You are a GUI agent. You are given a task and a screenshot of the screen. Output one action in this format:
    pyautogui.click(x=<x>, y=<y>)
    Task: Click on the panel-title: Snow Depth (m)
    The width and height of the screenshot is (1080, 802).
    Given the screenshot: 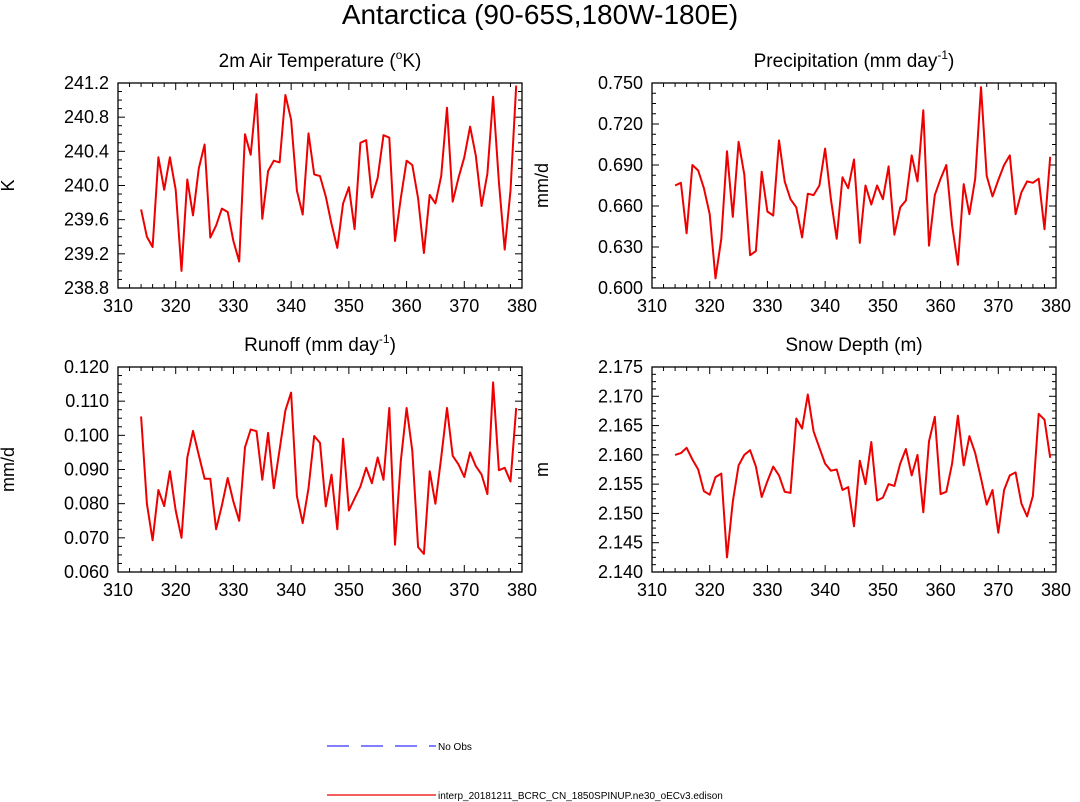 What is the action you would take?
    pyautogui.click(x=853, y=345)
    